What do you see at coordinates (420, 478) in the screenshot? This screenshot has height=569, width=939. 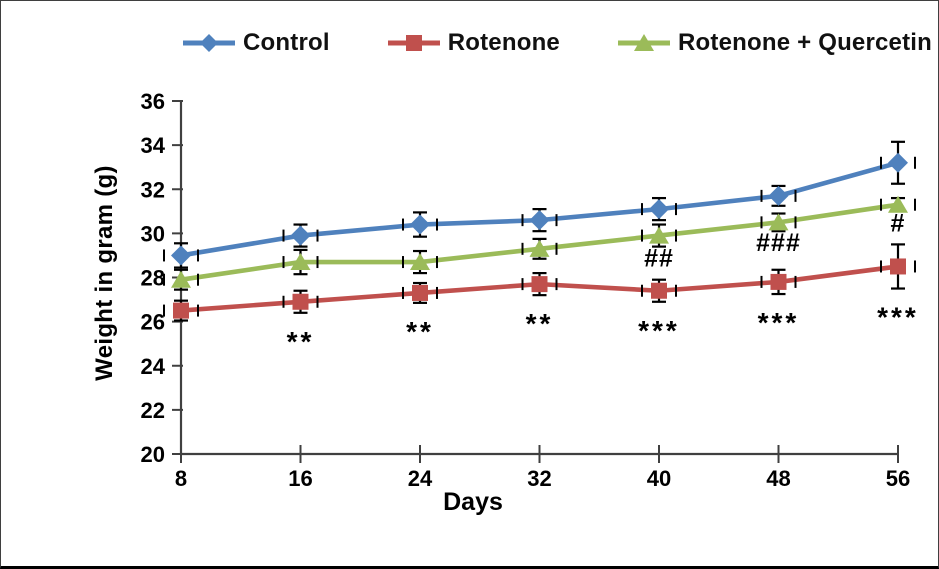 I see `x-tick-label: 24` at bounding box center [420, 478].